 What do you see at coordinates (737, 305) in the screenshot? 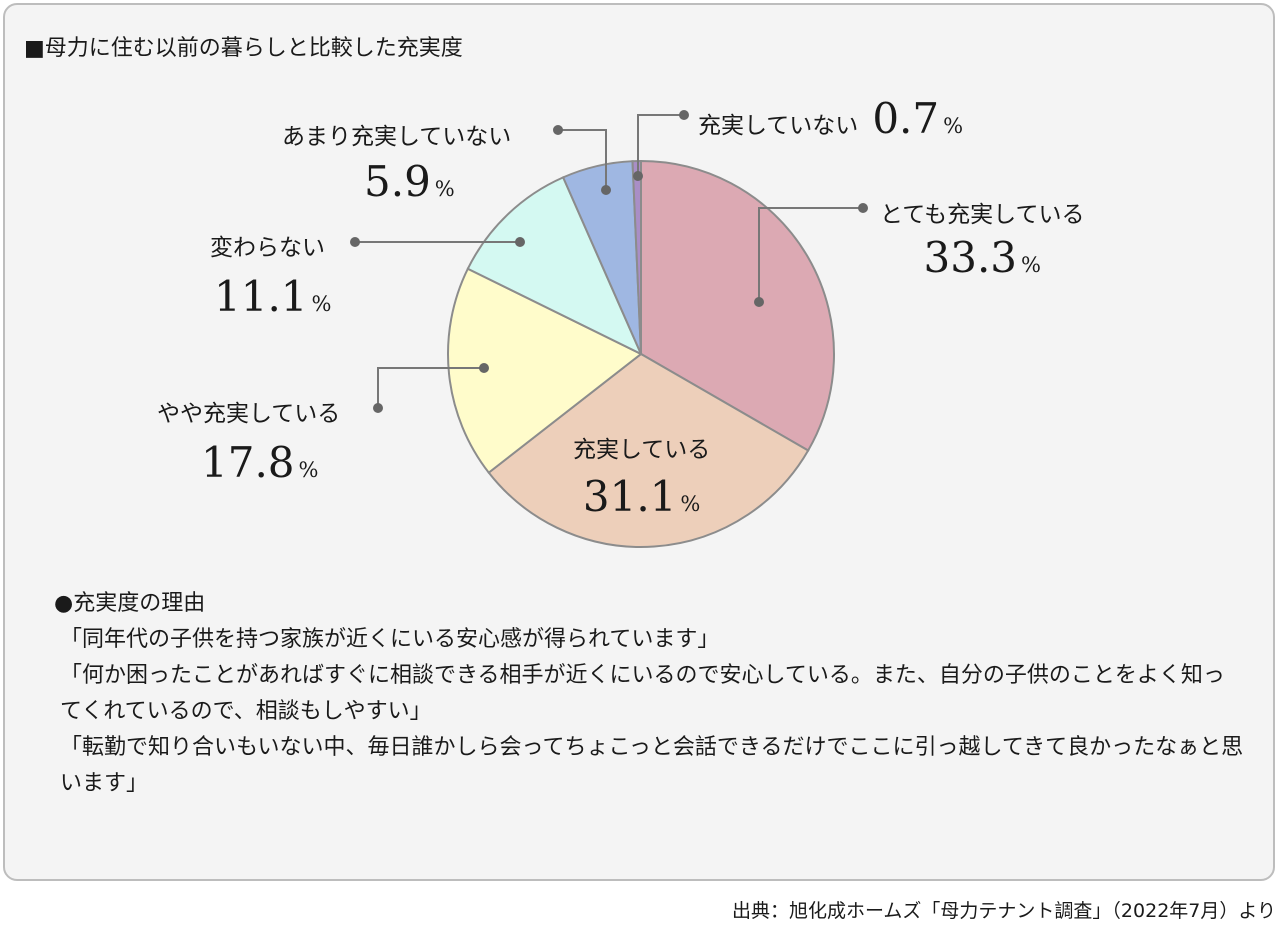
I see `slice-very-fulfilled` at bounding box center [737, 305].